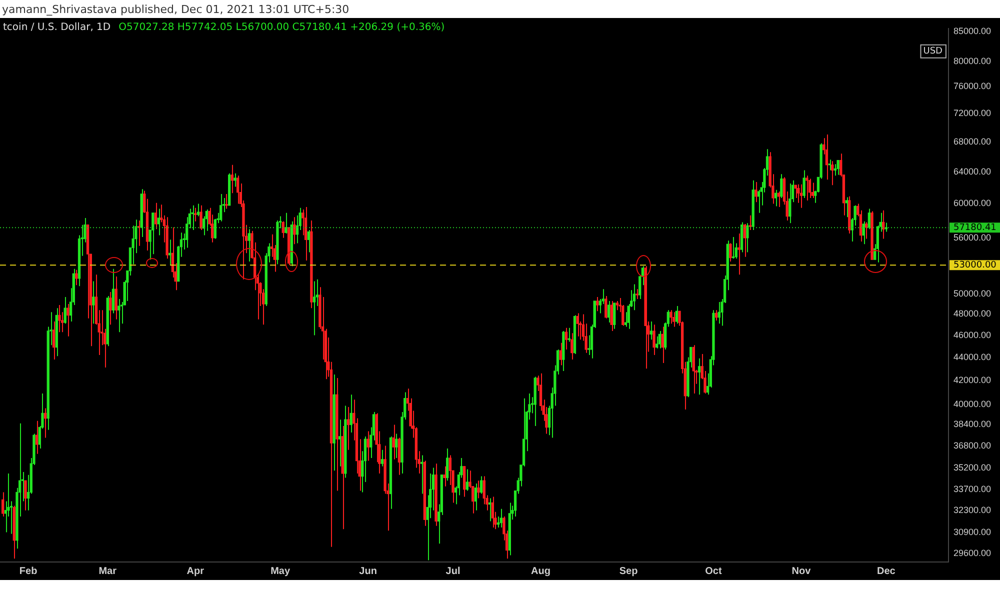 The height and width of the screenshot is (600, 1000). What do you see at coordinates (972, 467) in the screenshot?
I see `y-tick-label: 35200.00` at bounding box center [972, 467].